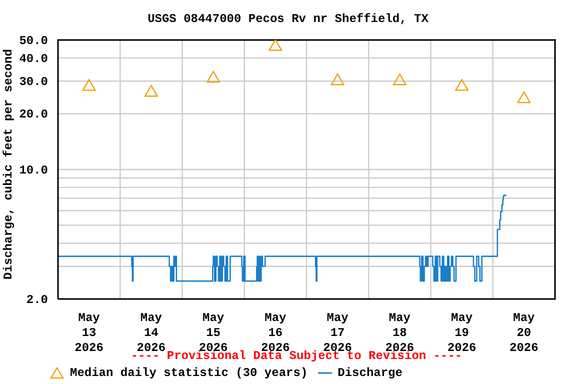 The image size is (576, 384). I want to click on legend-label: Median daily statistic (30 years), so click(189, 373).